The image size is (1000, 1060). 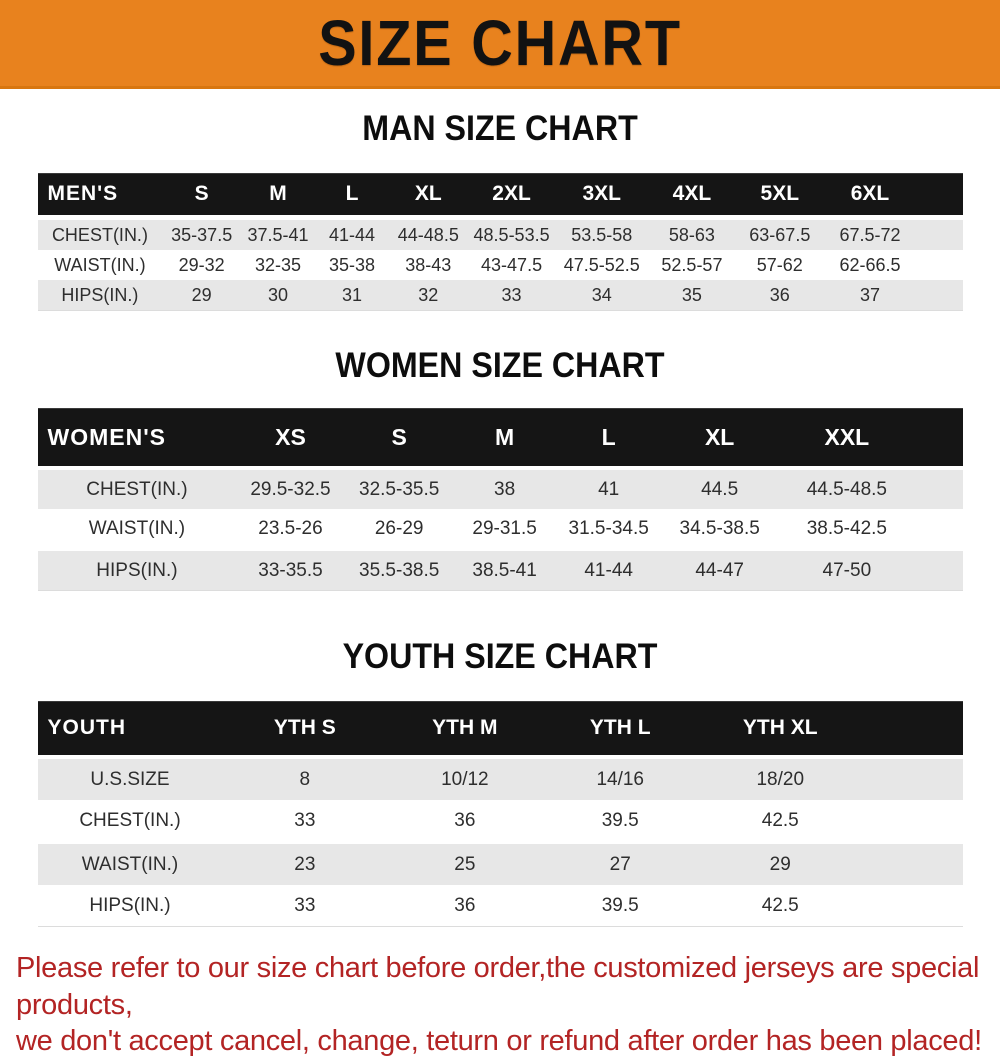 I want to click on value-cell: 47.5-52.5, so click(x=601, y=265).